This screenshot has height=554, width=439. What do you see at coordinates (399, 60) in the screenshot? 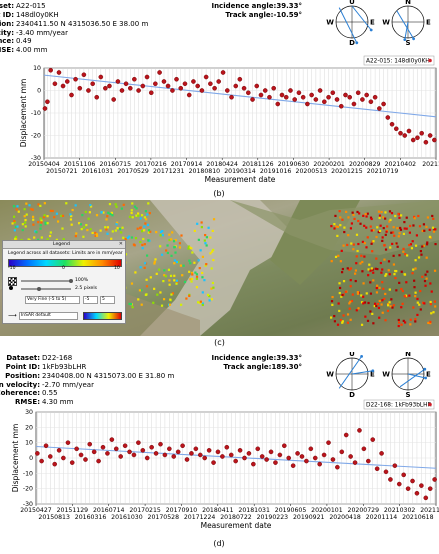
I see `chart-legend: A22-015: 148dl0y0KH` at bounding box center [399, 60].